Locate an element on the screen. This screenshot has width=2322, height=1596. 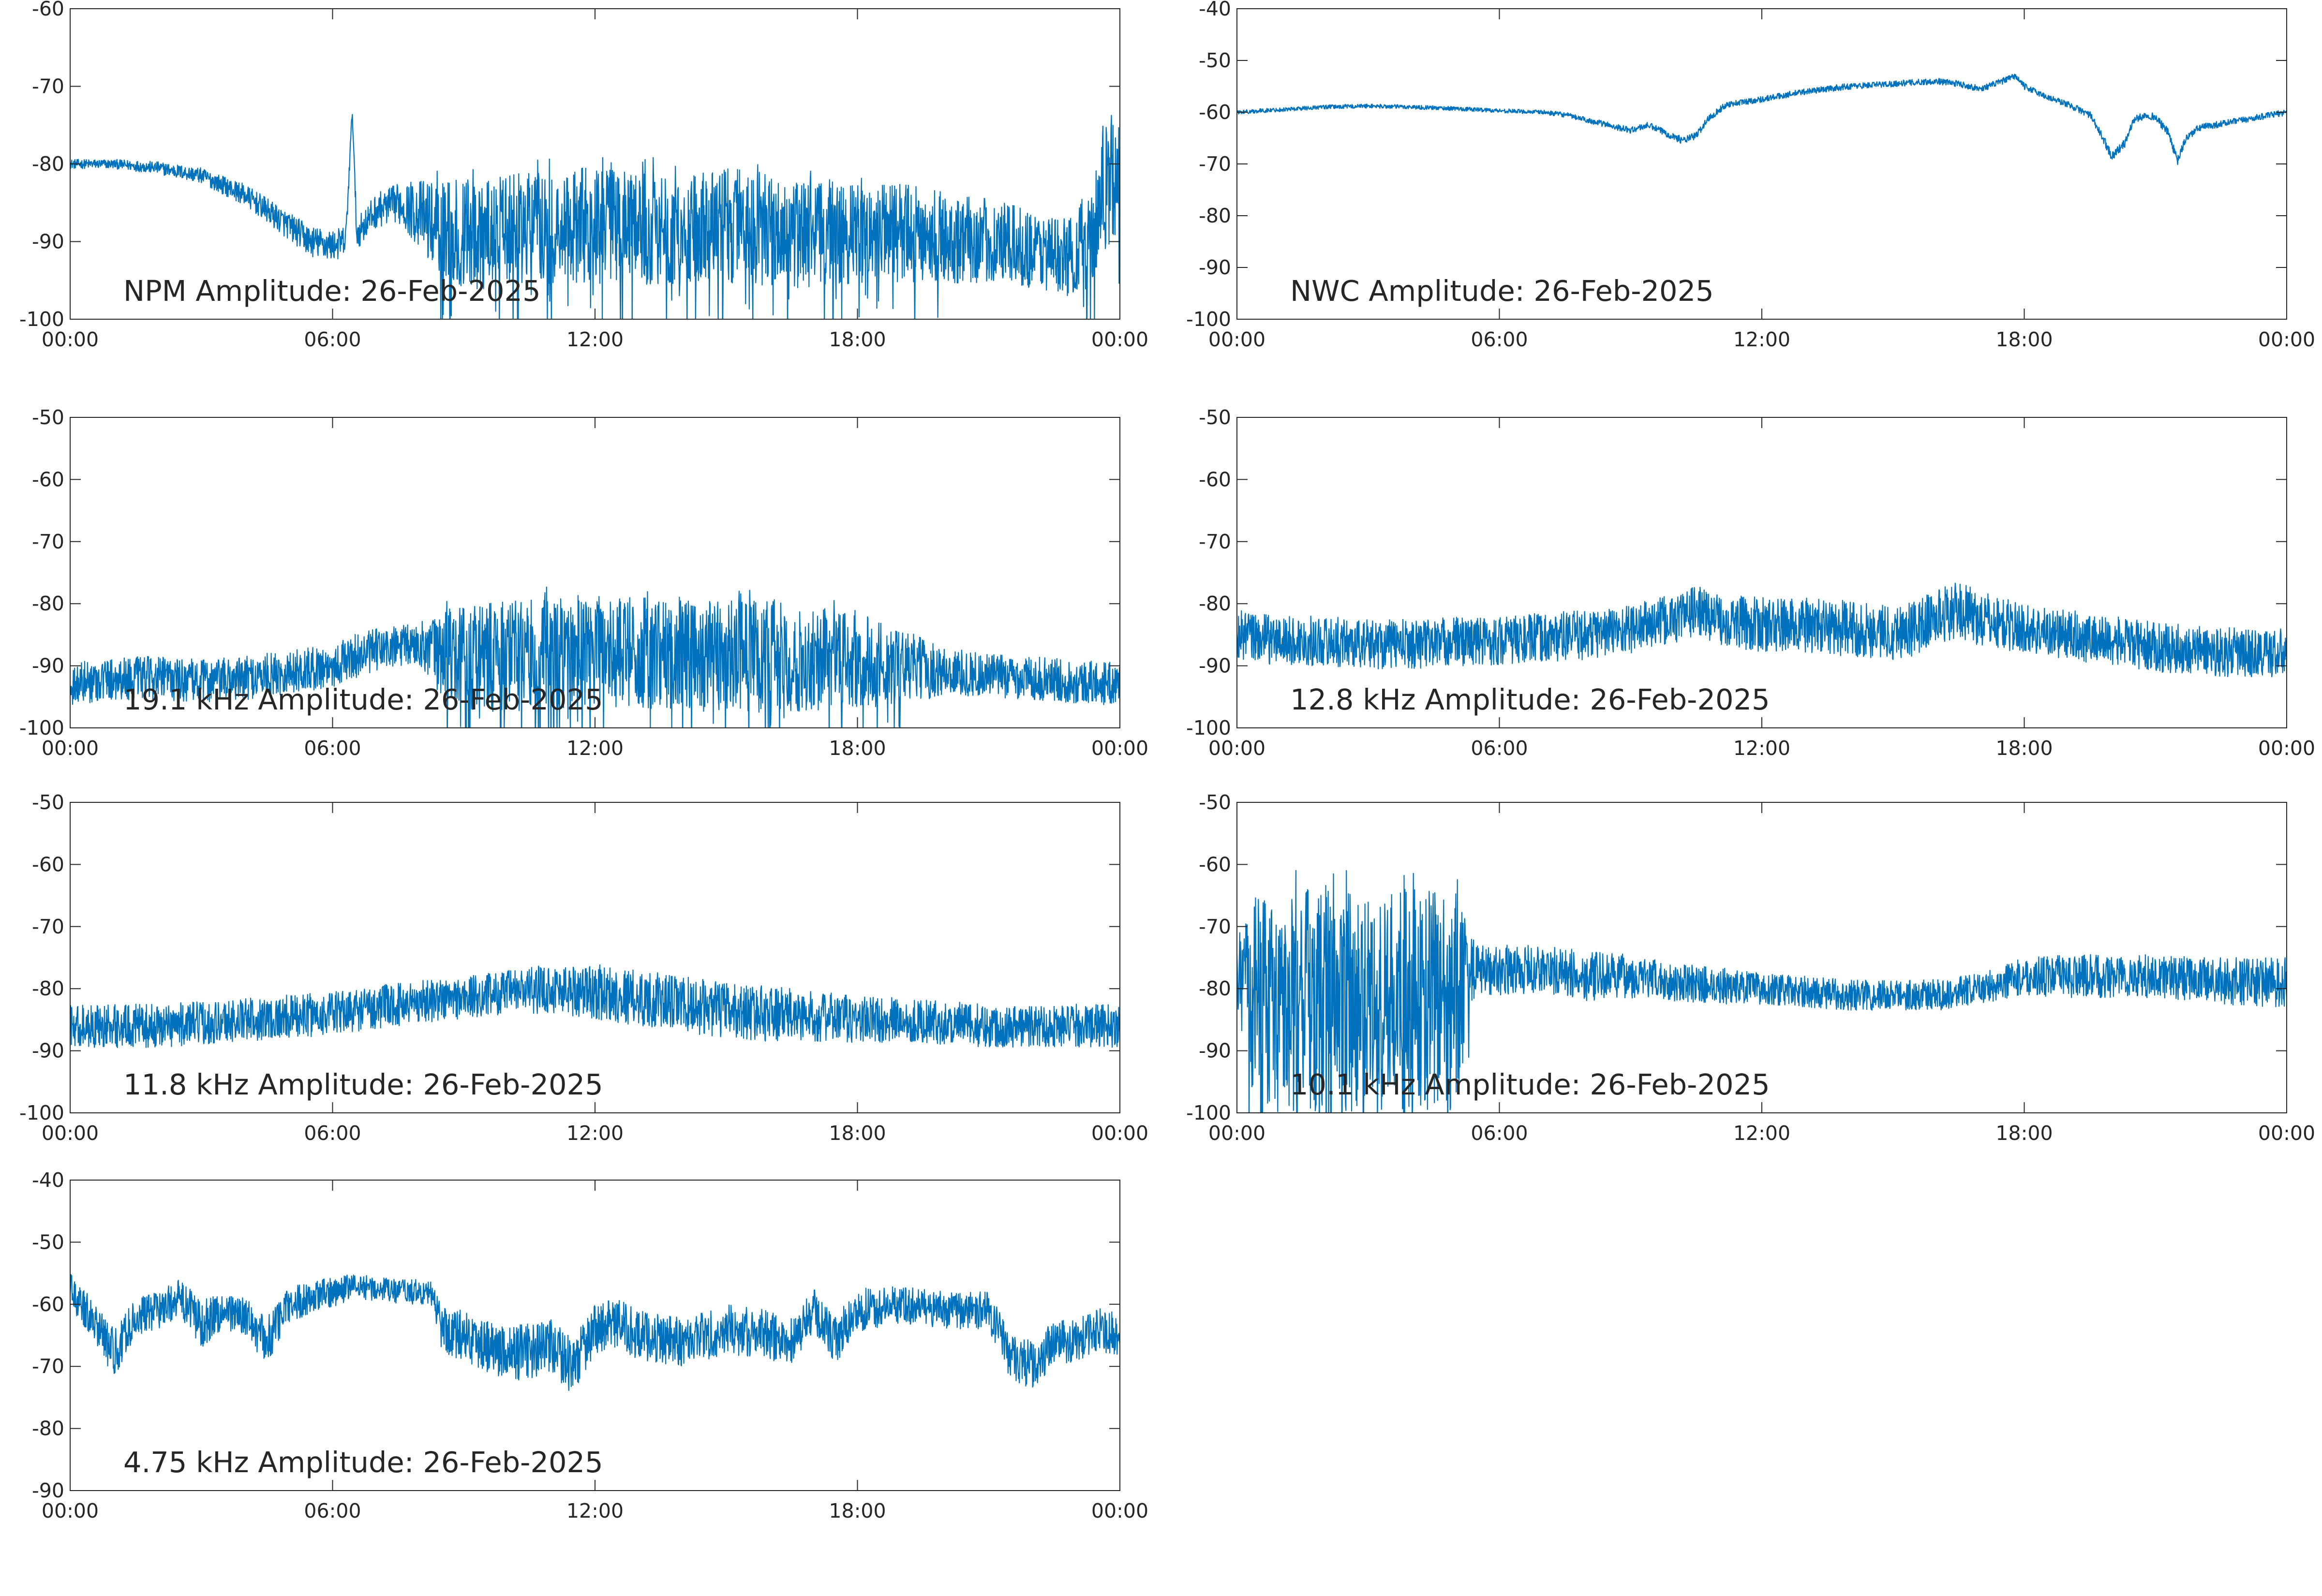
chart-title: 4.75 kHz Amplitude: 26-Feb-2025 is located at coordinates (363, 1462).